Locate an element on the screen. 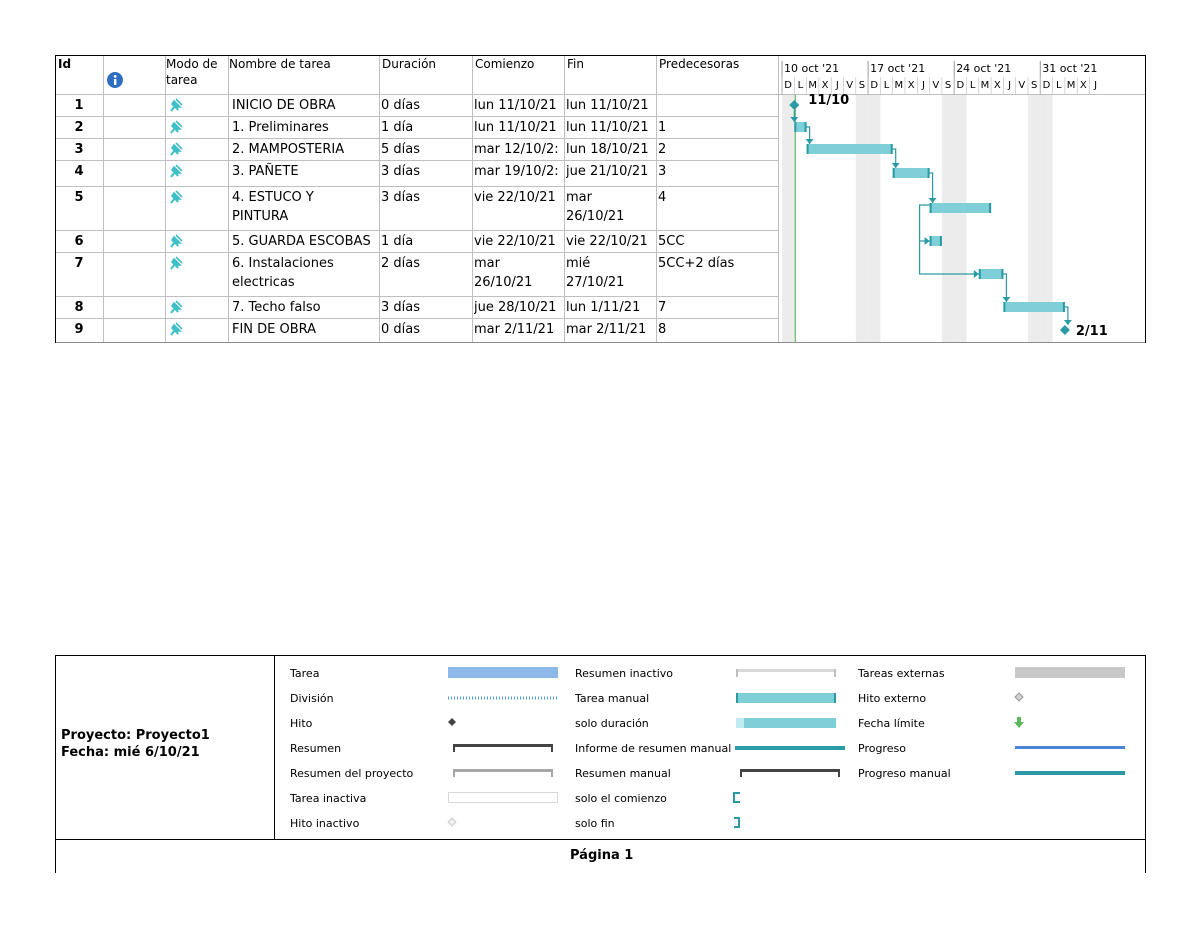 This screenshot has width=1200, height=927. col-header-mode-line1: Modo de is located at coordinates (192, 64).